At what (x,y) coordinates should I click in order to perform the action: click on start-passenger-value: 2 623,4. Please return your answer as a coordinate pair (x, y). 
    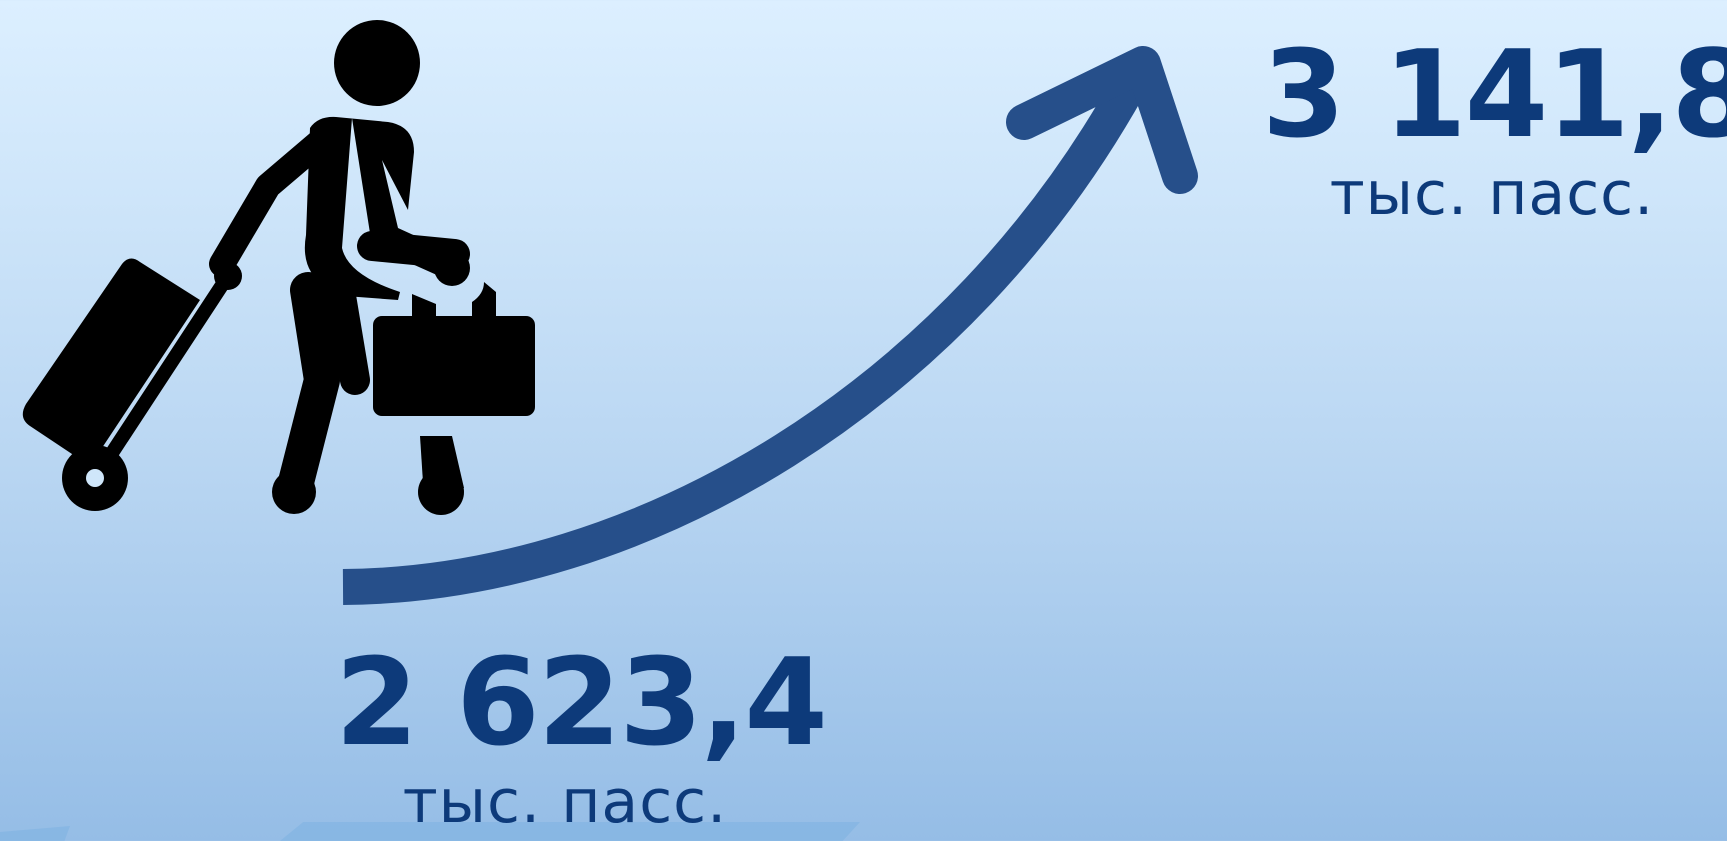
    Looking at the image, I should click on (581, 703).